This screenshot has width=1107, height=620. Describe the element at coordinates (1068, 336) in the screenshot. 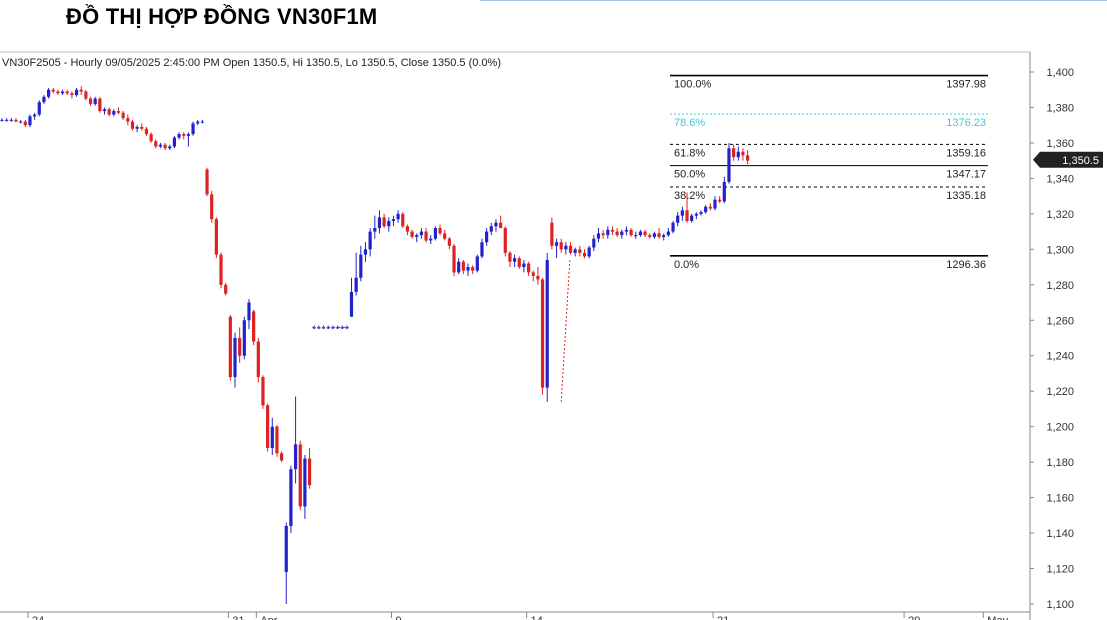

I see `price-axis-background` at that location.